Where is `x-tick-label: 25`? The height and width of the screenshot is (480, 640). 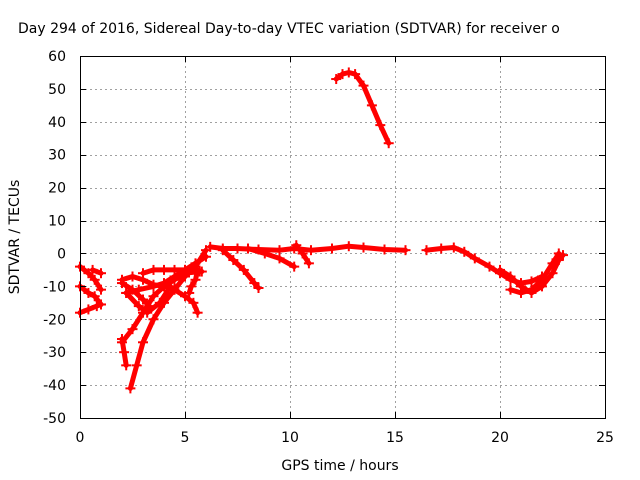 x-tick-label: 25 is located at coordinates (605, 438).